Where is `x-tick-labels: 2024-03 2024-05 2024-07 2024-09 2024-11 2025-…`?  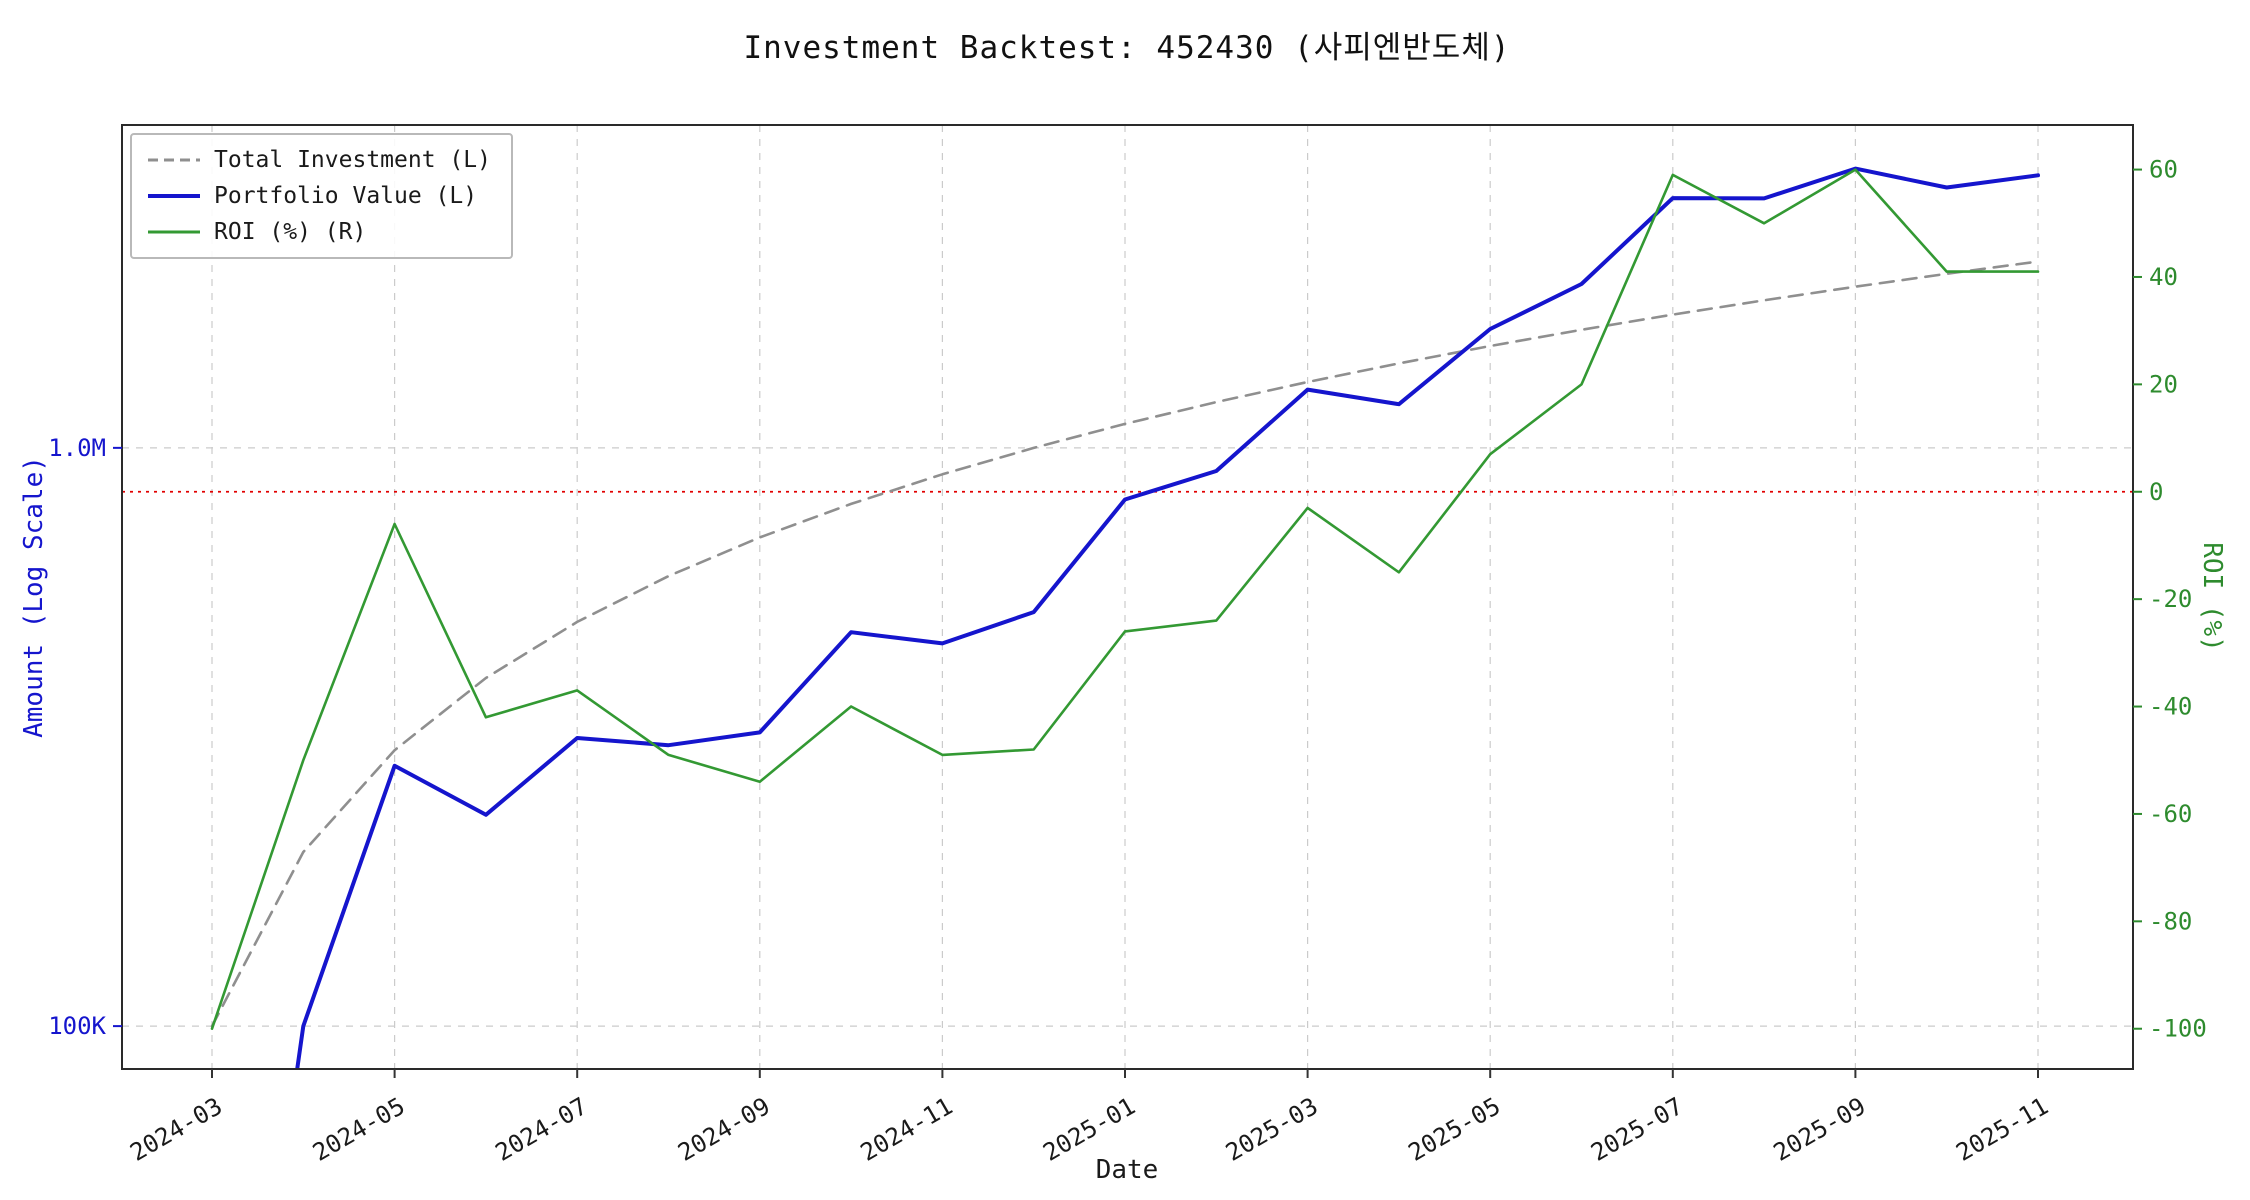 x-tick-labels: 2024-03 2024-05 2024-07 2024-09 2024-11 2025-… is located at coordinates (1089, 1118).